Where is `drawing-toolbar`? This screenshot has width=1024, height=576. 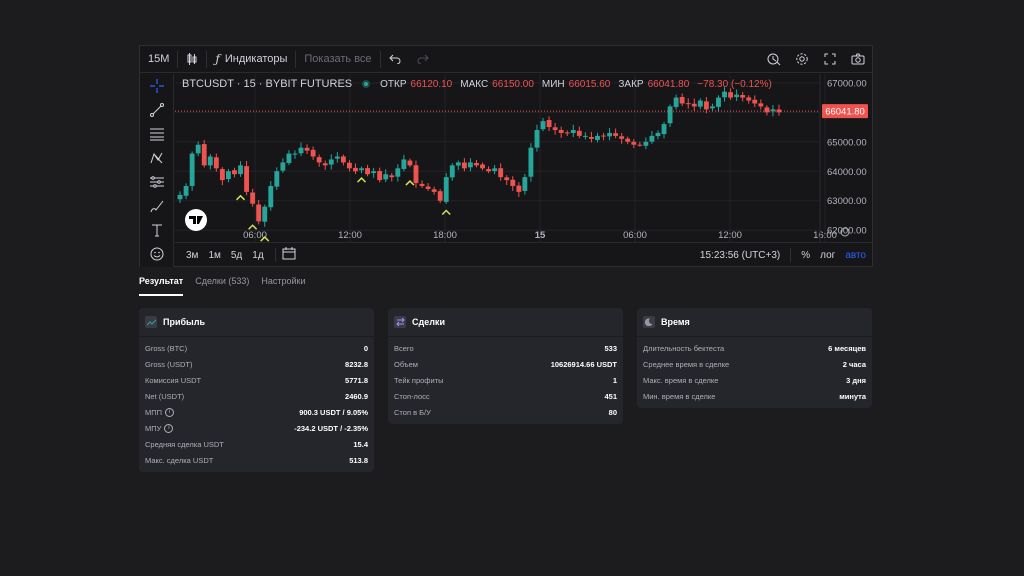
drawing-toolbar is located at coordinates (157, 170).